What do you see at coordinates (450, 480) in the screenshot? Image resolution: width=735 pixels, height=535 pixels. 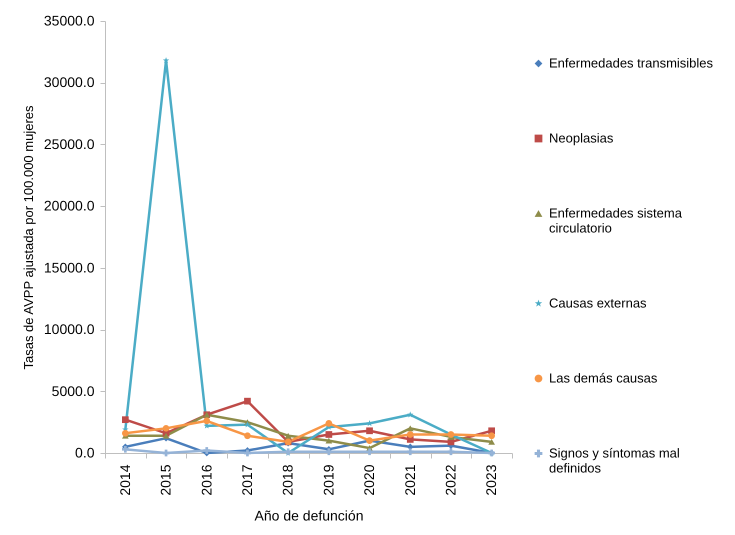 I see `x-tick-label: 2022` at bounding box center [450, 480].